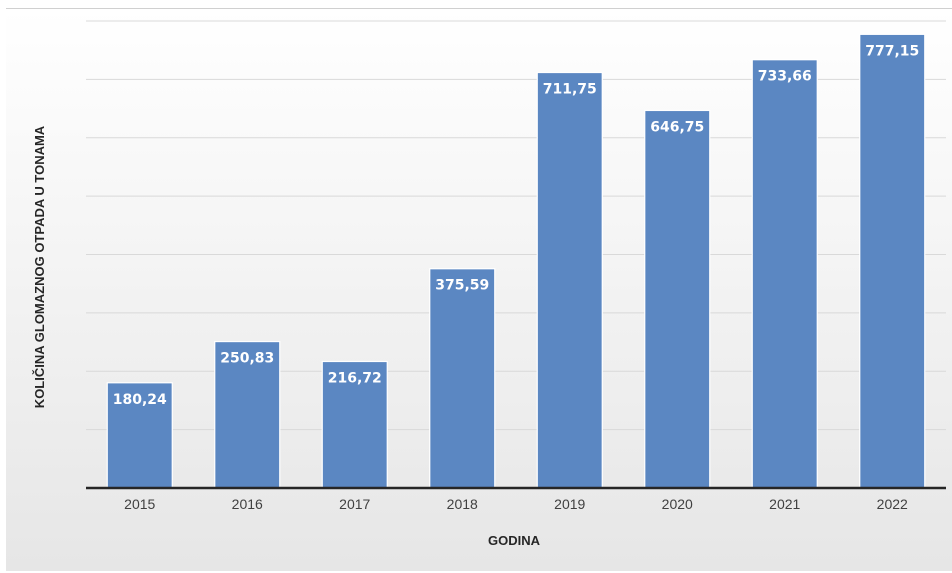 This screenshot has height=573, width=952. Describe the element at coordinates (247, 359) in the screenshot. I see `data-label-2016: 250,83` at that location.